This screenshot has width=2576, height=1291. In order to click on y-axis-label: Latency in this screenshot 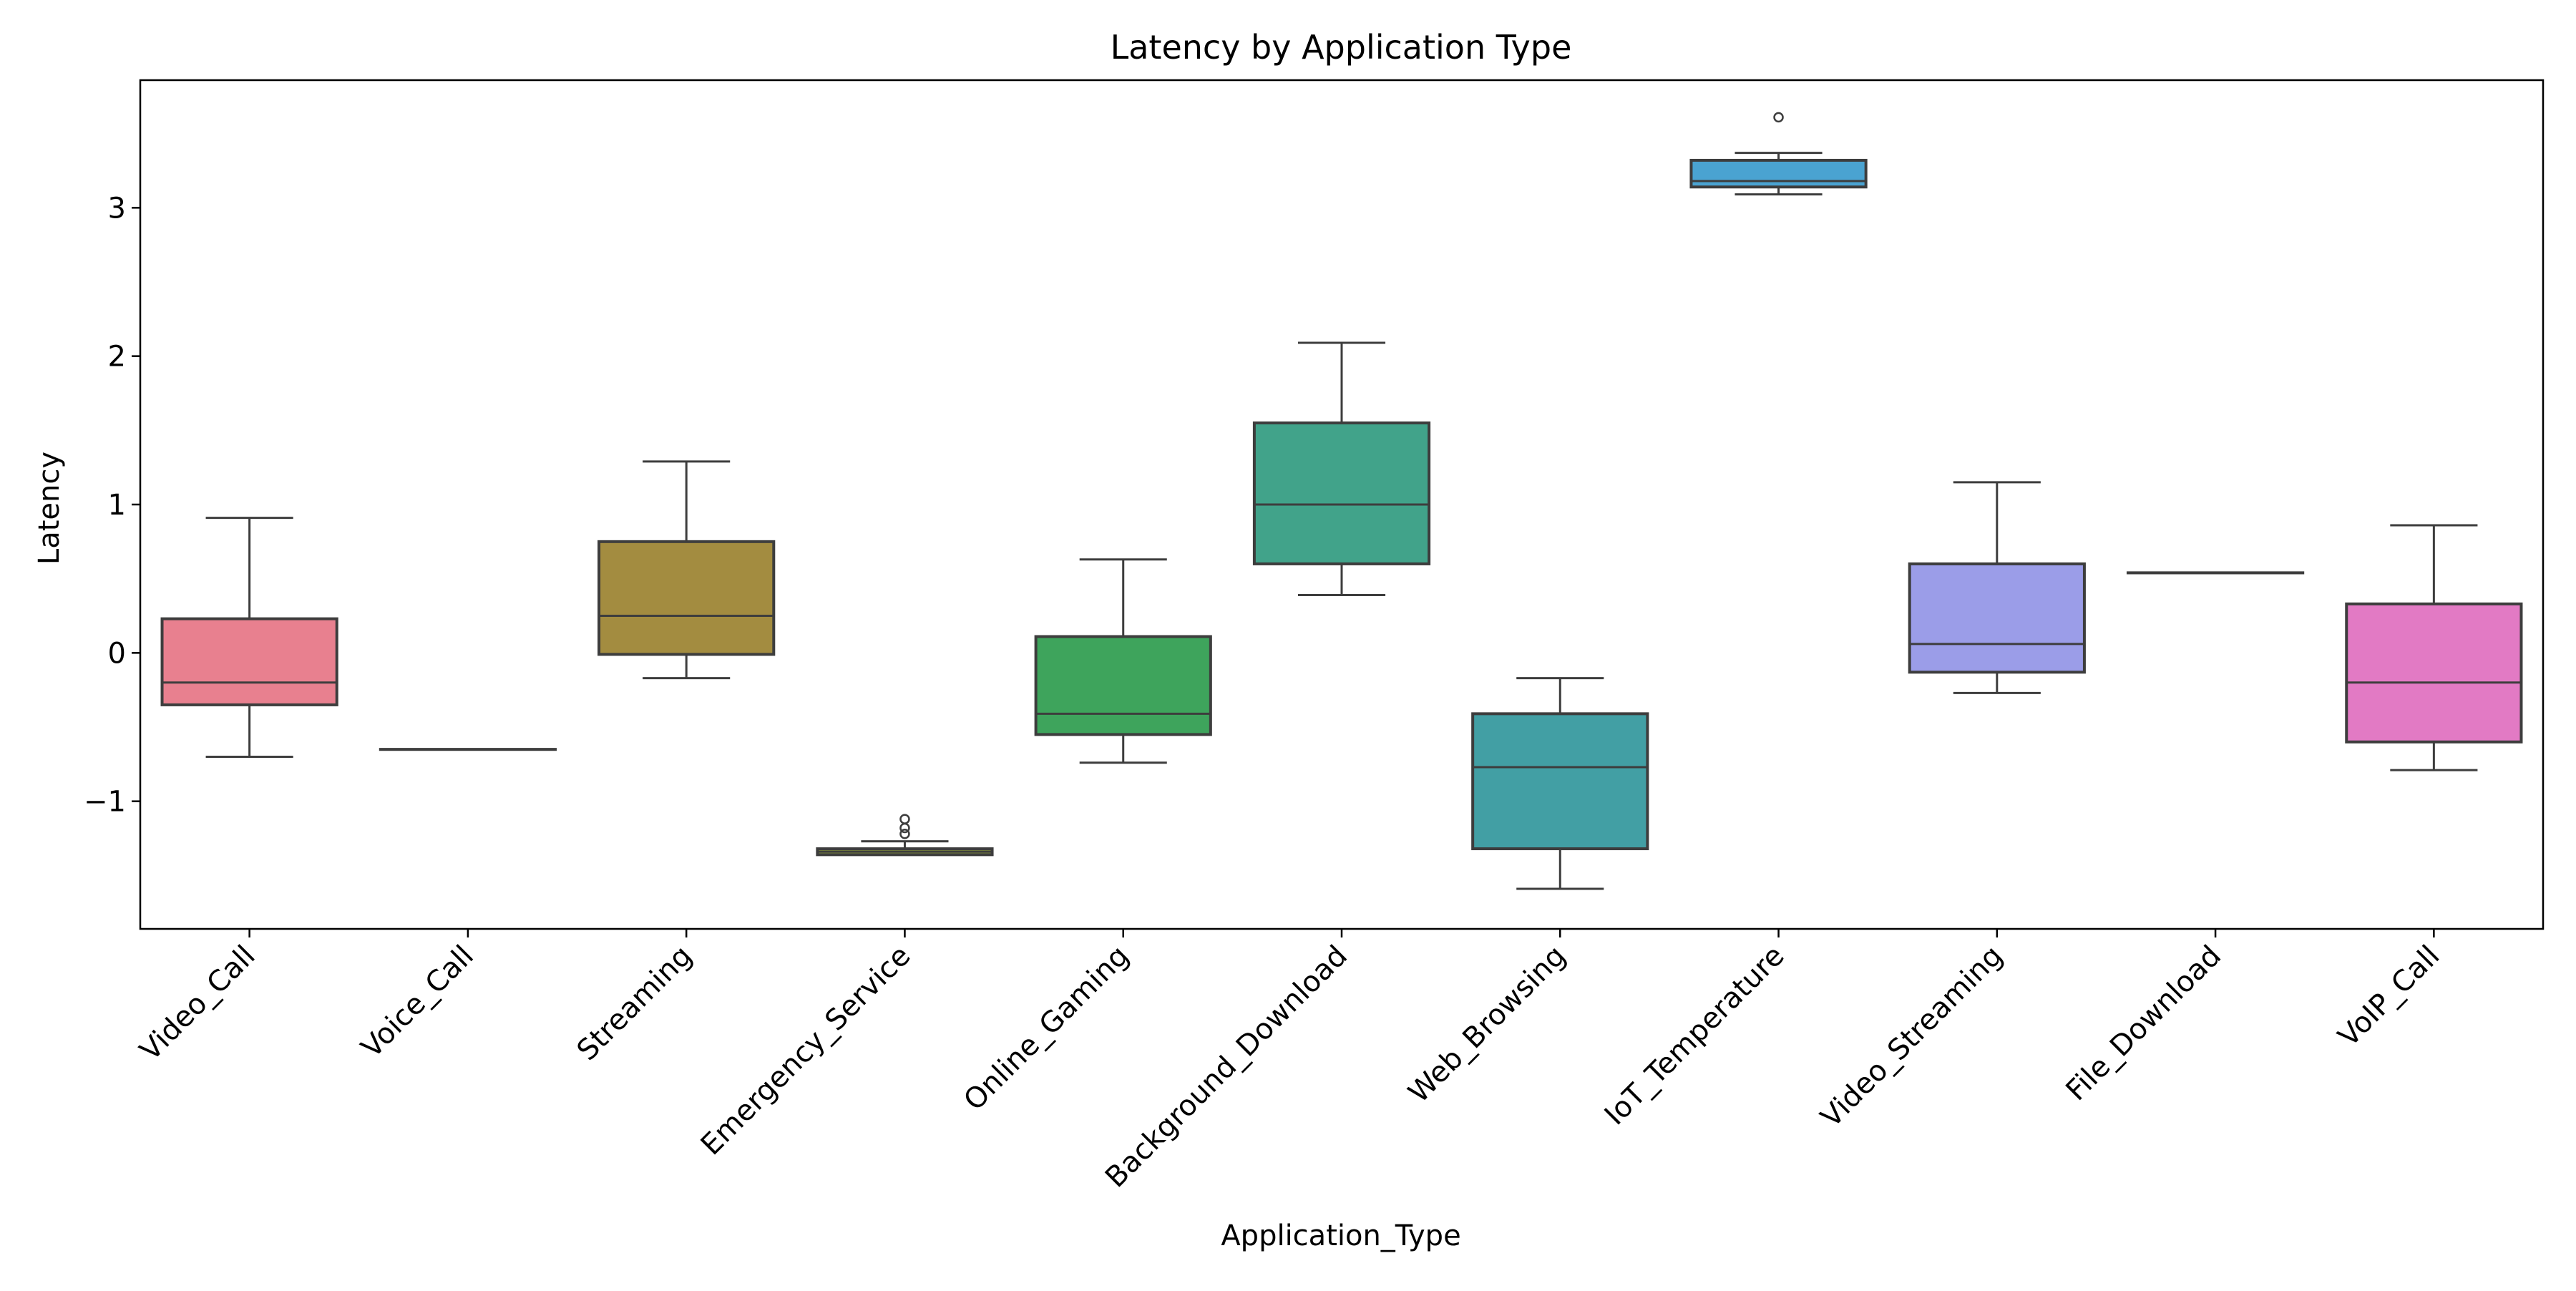, I will do `click(49, 508)`.